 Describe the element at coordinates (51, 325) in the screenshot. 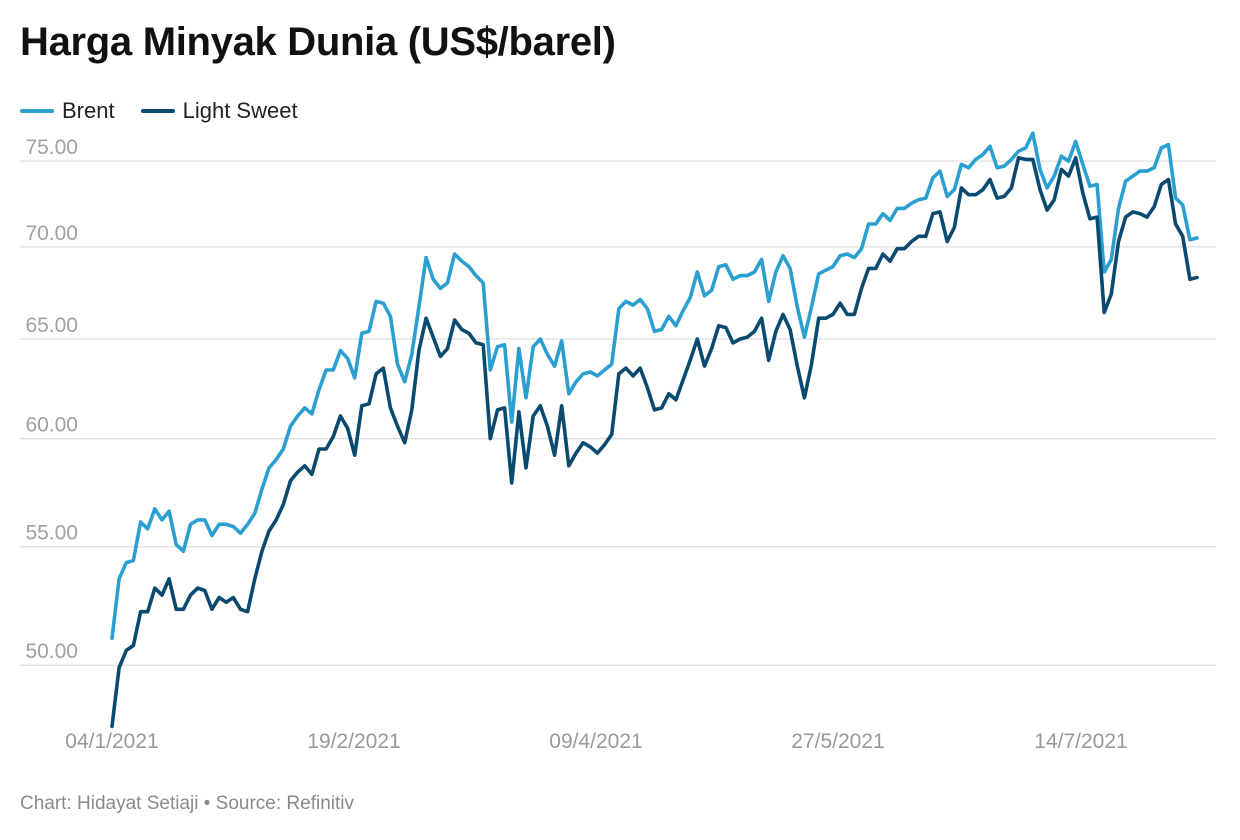

I see `y-tick-label: 65.00` at that location.